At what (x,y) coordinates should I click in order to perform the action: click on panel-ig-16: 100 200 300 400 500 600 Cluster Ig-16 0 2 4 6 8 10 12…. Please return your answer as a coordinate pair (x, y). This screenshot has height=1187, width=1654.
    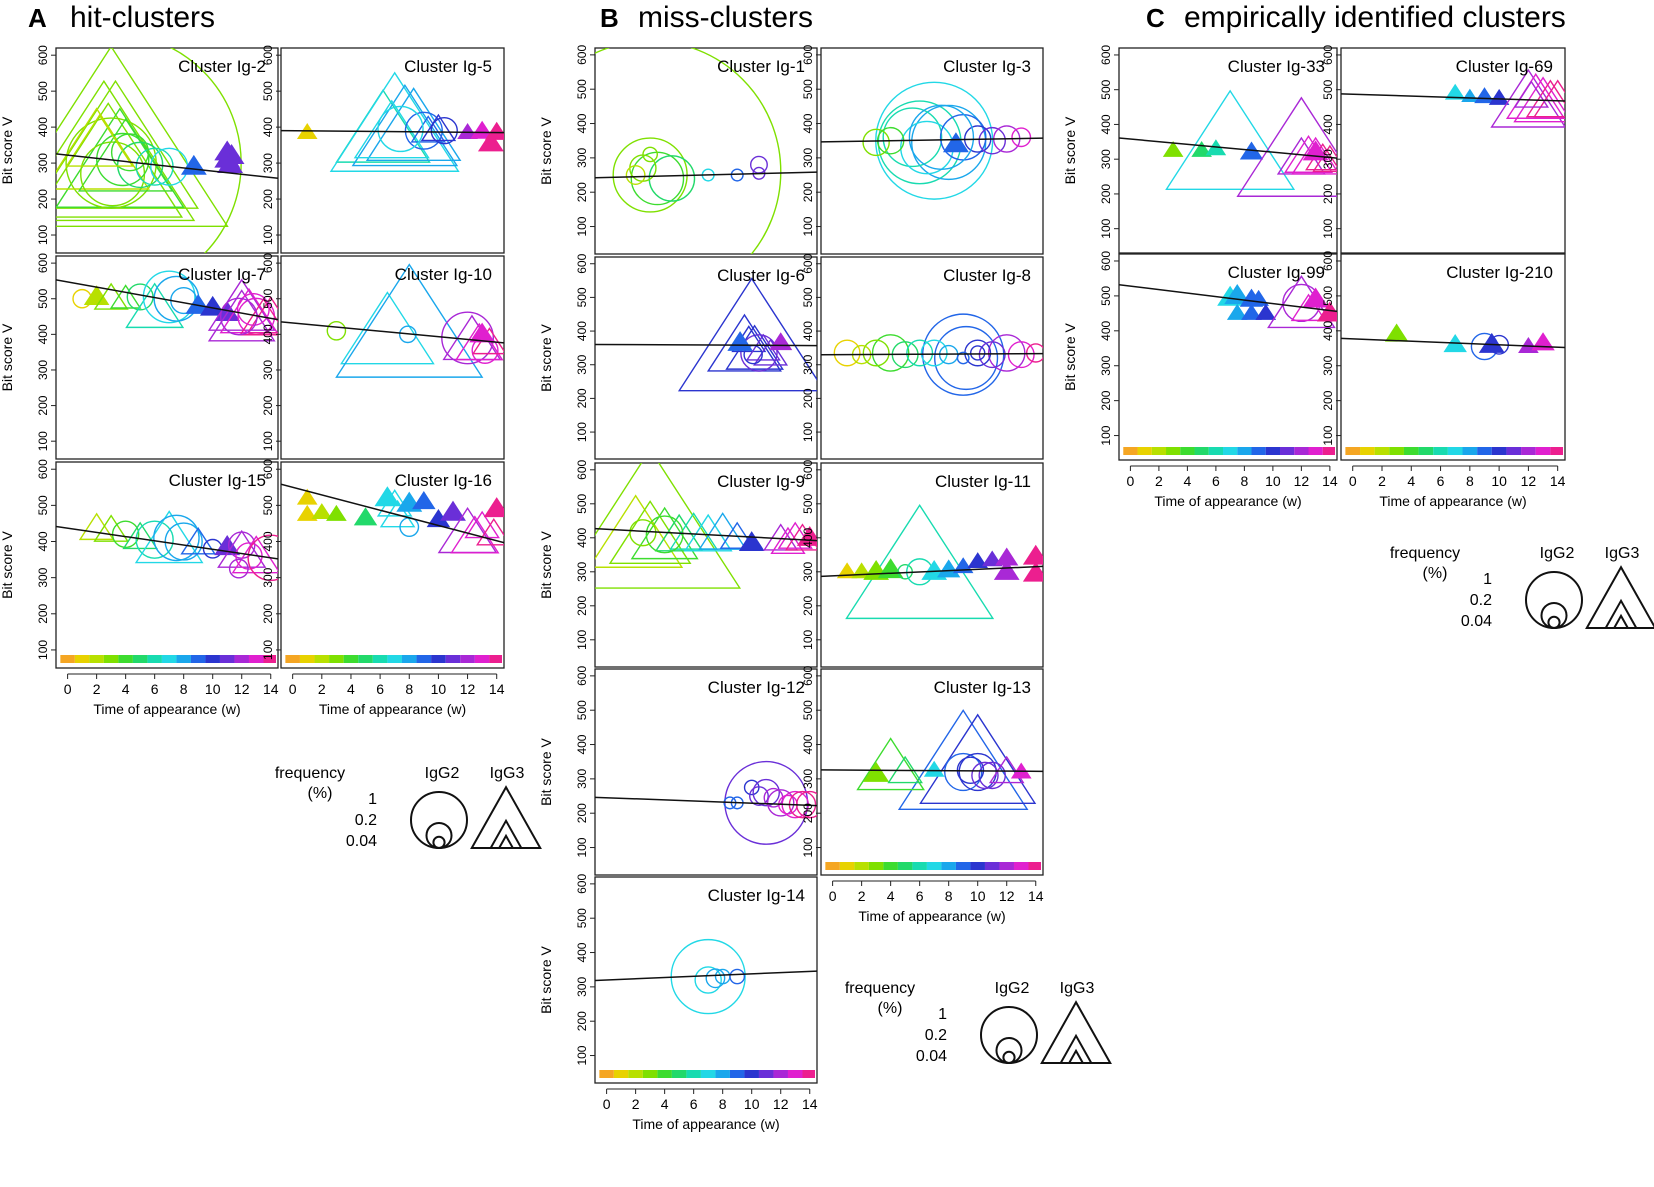
    Looking at the image, I should click on (383, 588).